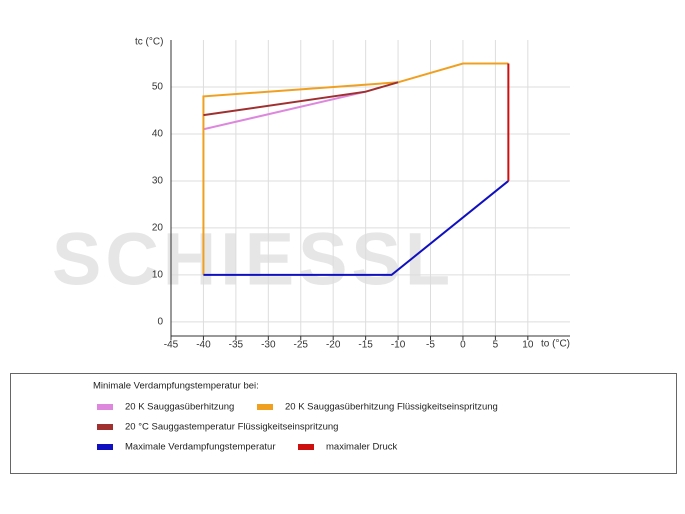 The height and width of the screenshot is (514, 685). What do you see at coordinates (268, 345) in the screenshot?
I see `x-tick-label: -30` at bounding box center [268, 345].